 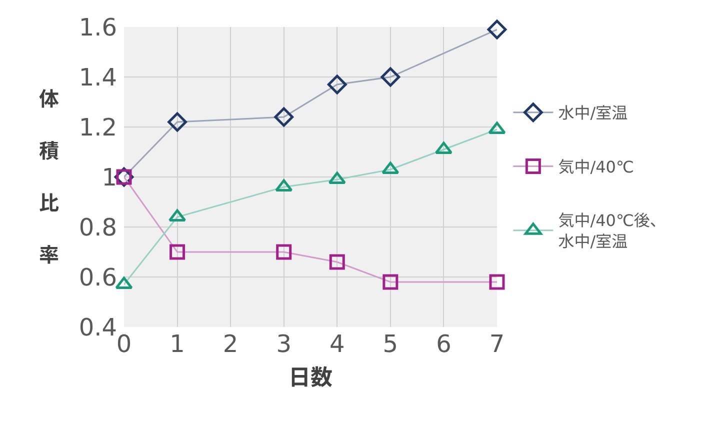 I want to click on x-tick-label: 4, so click(x=337, y=344).